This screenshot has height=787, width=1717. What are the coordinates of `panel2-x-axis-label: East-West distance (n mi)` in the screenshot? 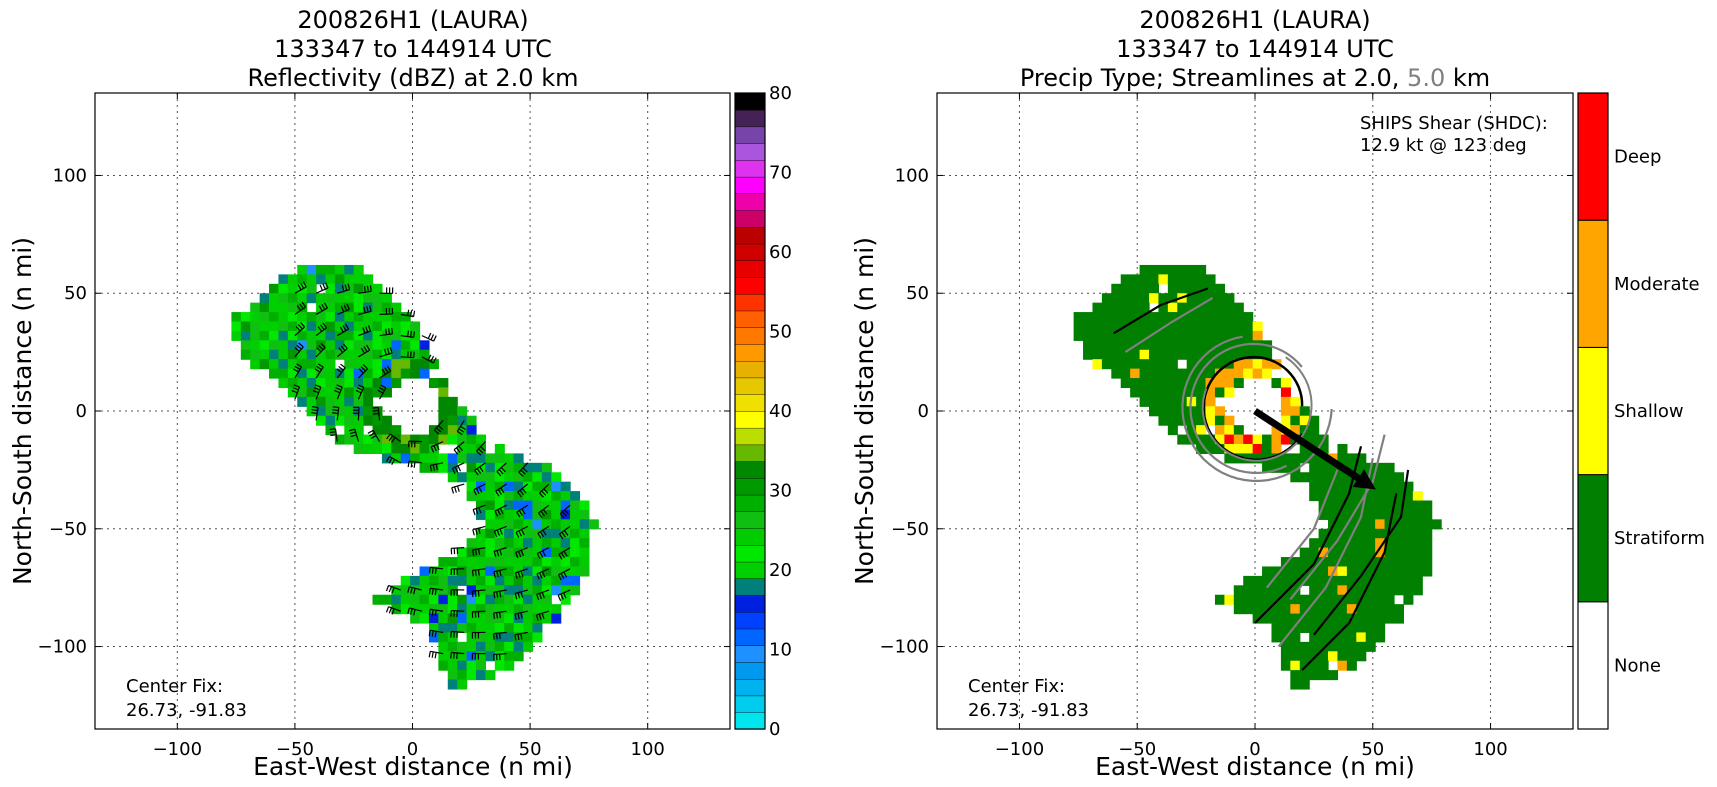 It's located at (1255, 766).